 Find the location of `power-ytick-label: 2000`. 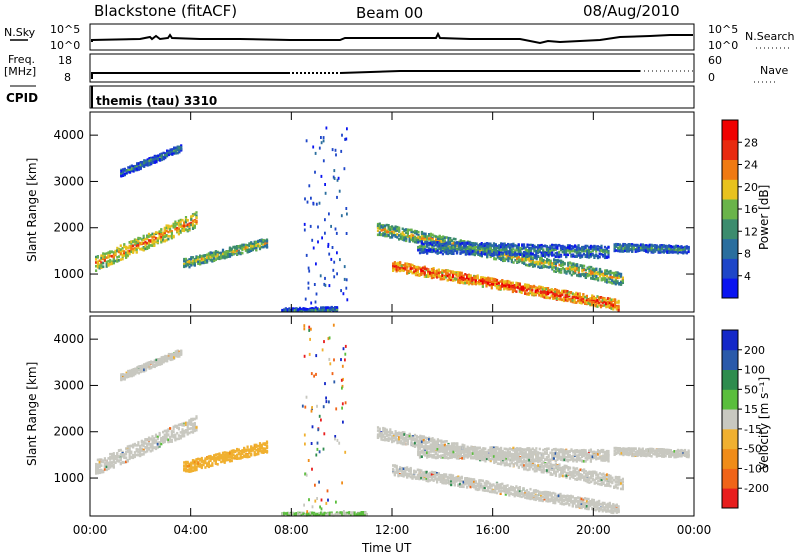

power-ytick-label: 2000 is located at coordinates (68, 228).